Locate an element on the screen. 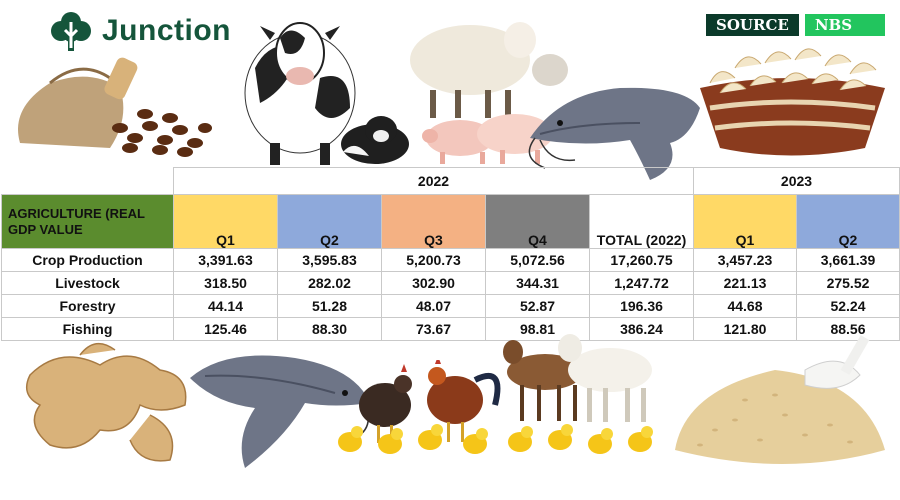 Image resolution: width=900 pixels, height=500 pixels. table-cell: 5,072.56 is located at coordinates (537, 260).